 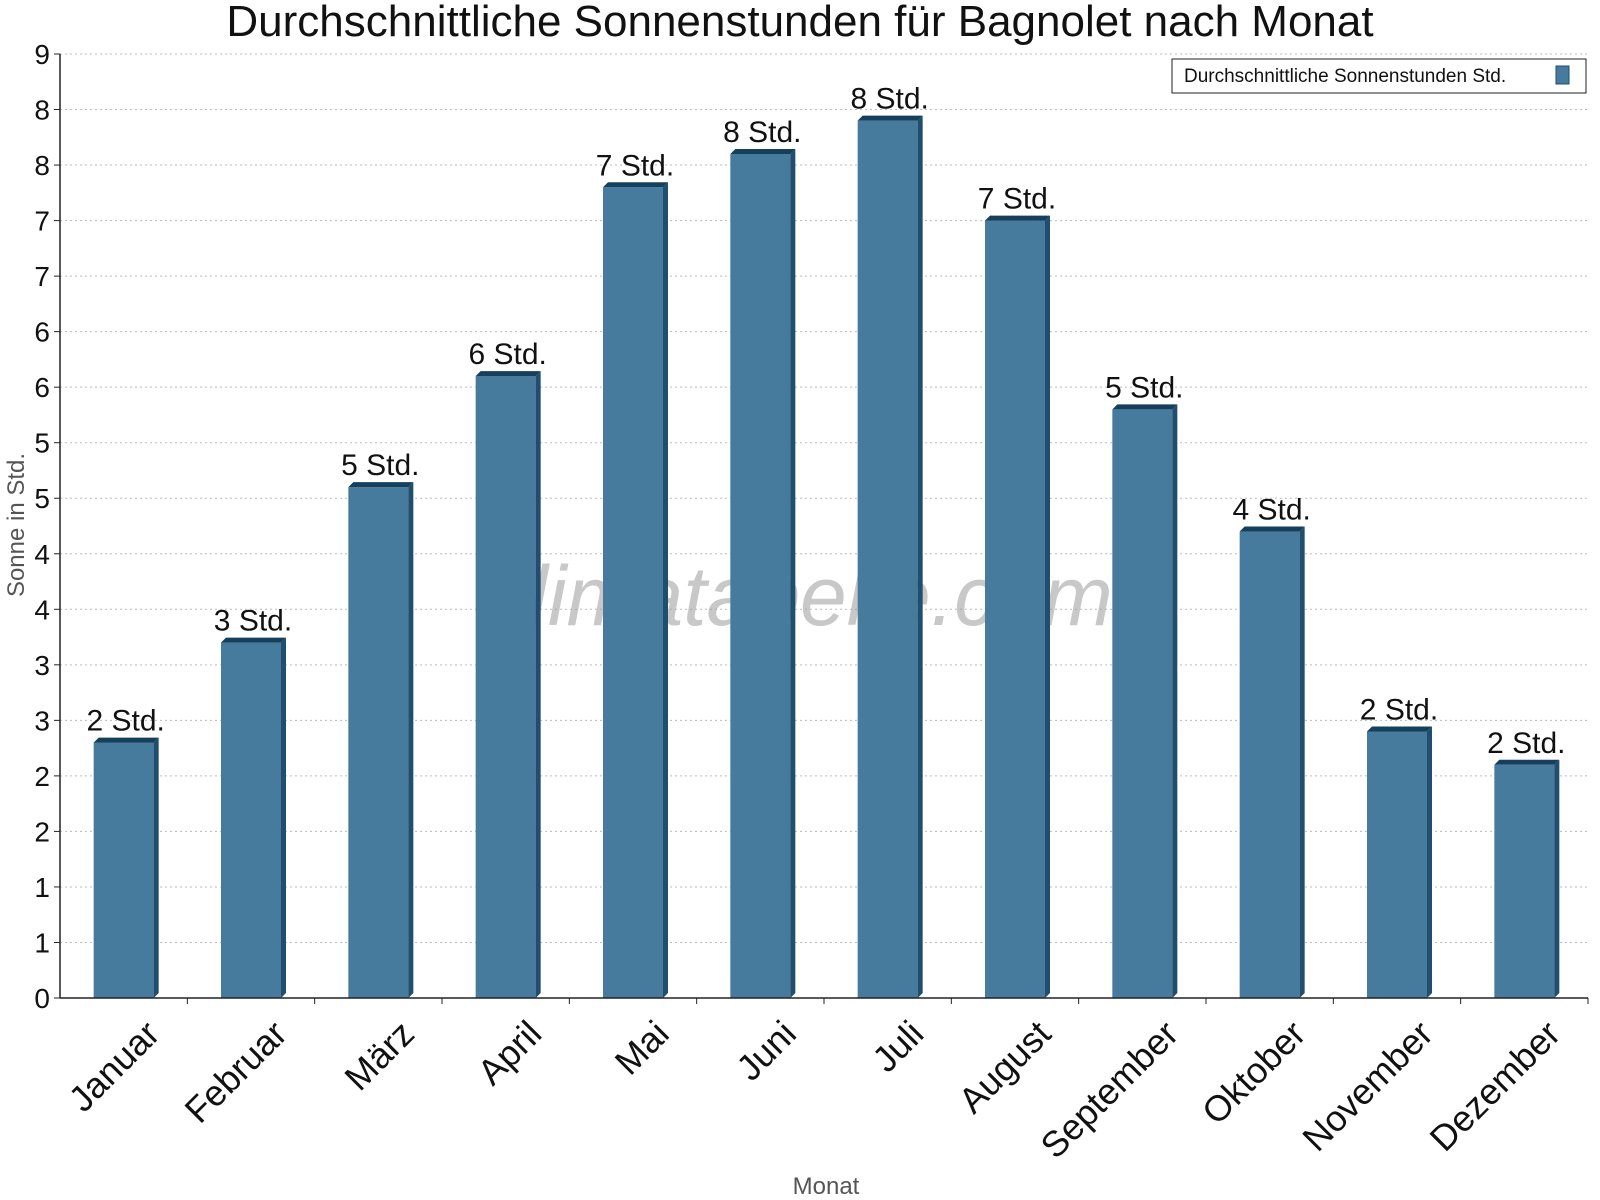 I want to click on x-tick-label: Oktober, so click(x=1254, y=1073).